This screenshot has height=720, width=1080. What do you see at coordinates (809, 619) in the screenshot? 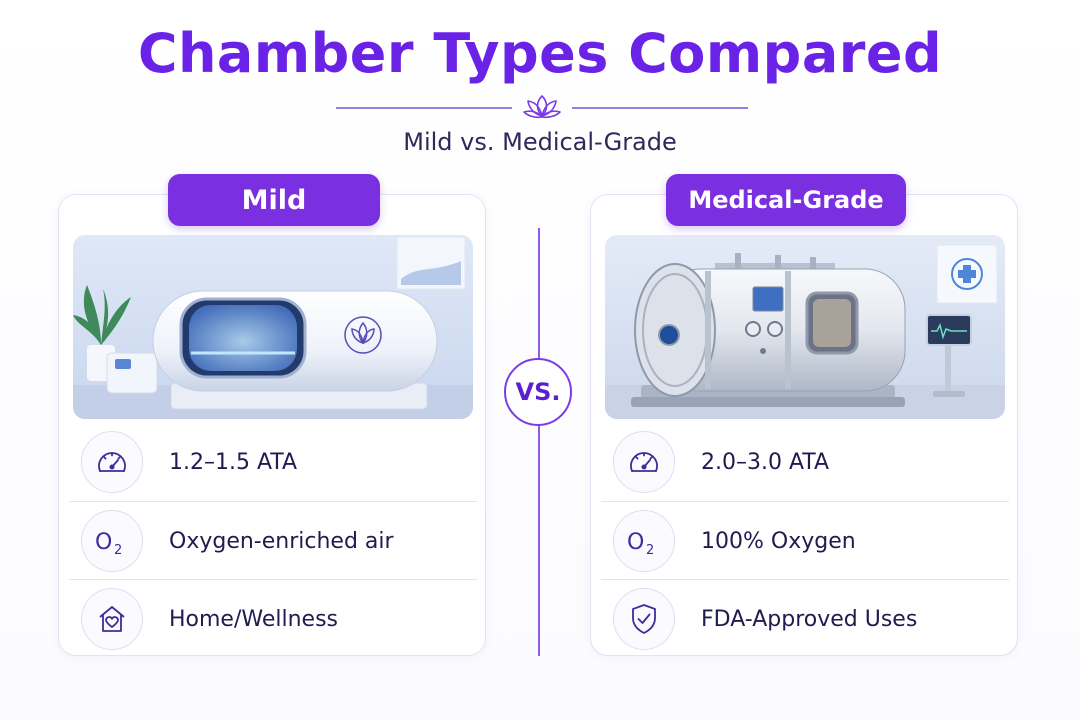
I see `usage-label: FDA-Approved Uses` at bounding box center [809, 619].